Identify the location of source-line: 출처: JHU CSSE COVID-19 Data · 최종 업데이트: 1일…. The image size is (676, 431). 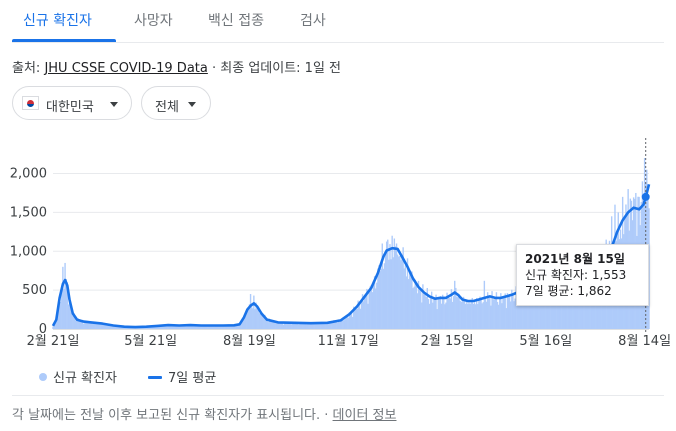
(176, 66).